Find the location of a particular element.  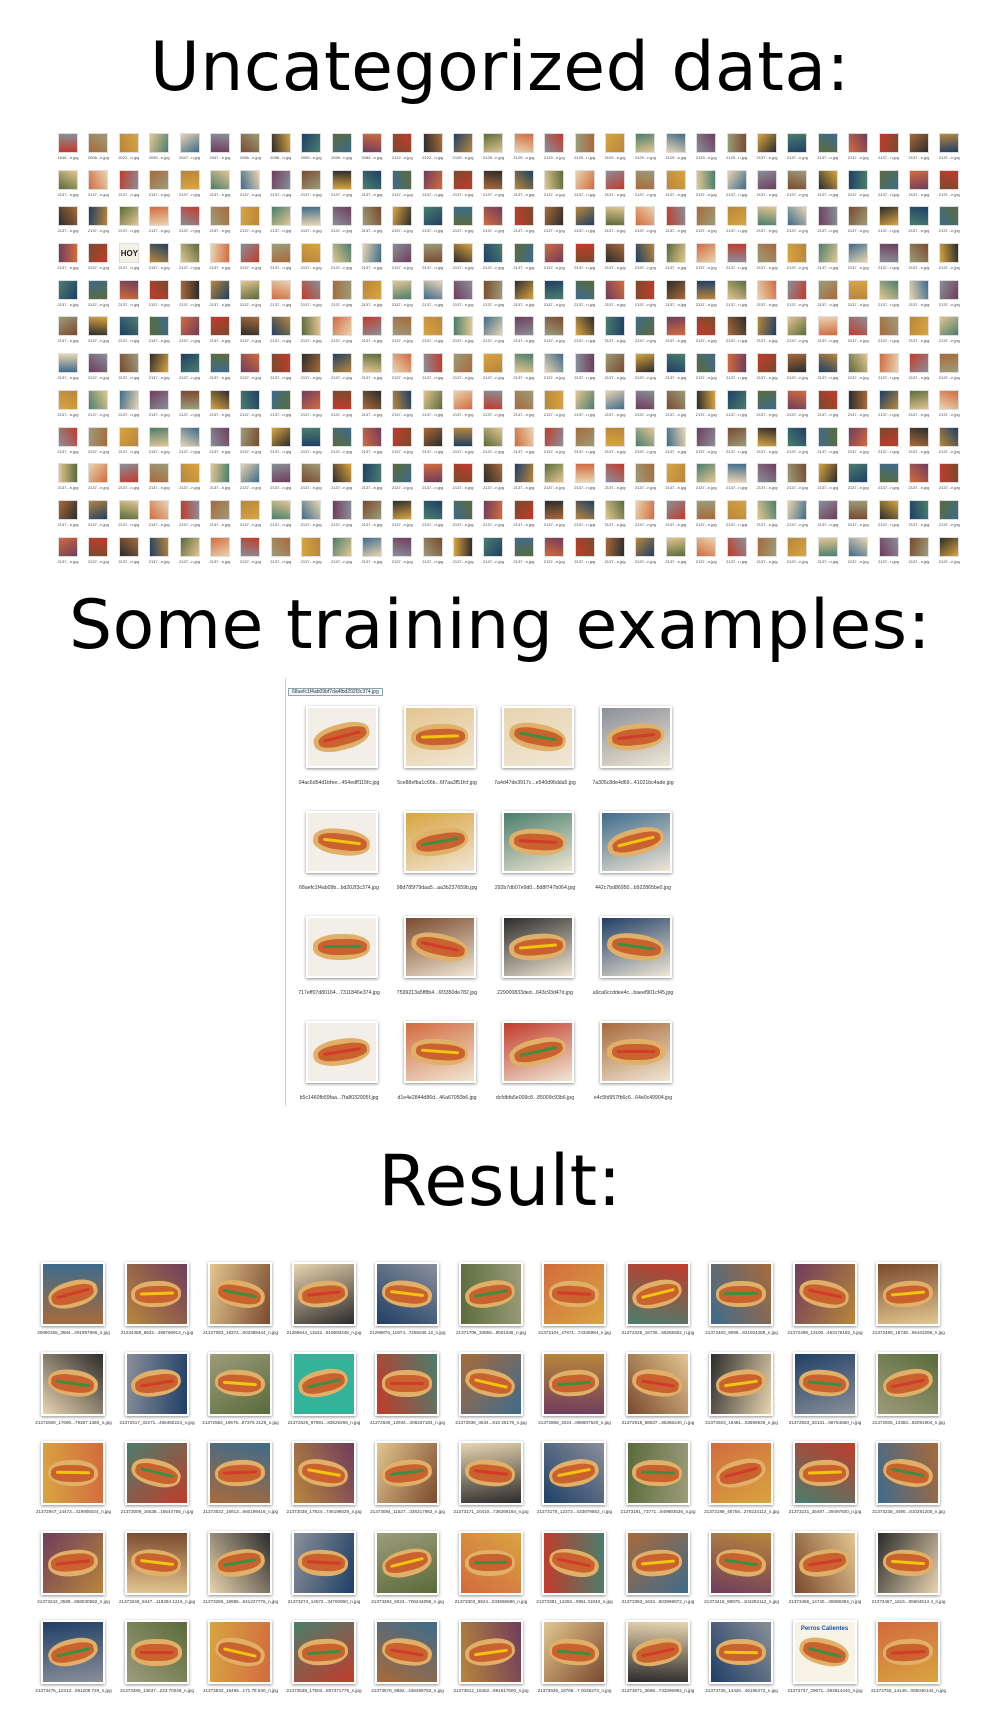

result-image: 21373191_73771...949693536_n.jpg is located at coordinates (659, 1482).